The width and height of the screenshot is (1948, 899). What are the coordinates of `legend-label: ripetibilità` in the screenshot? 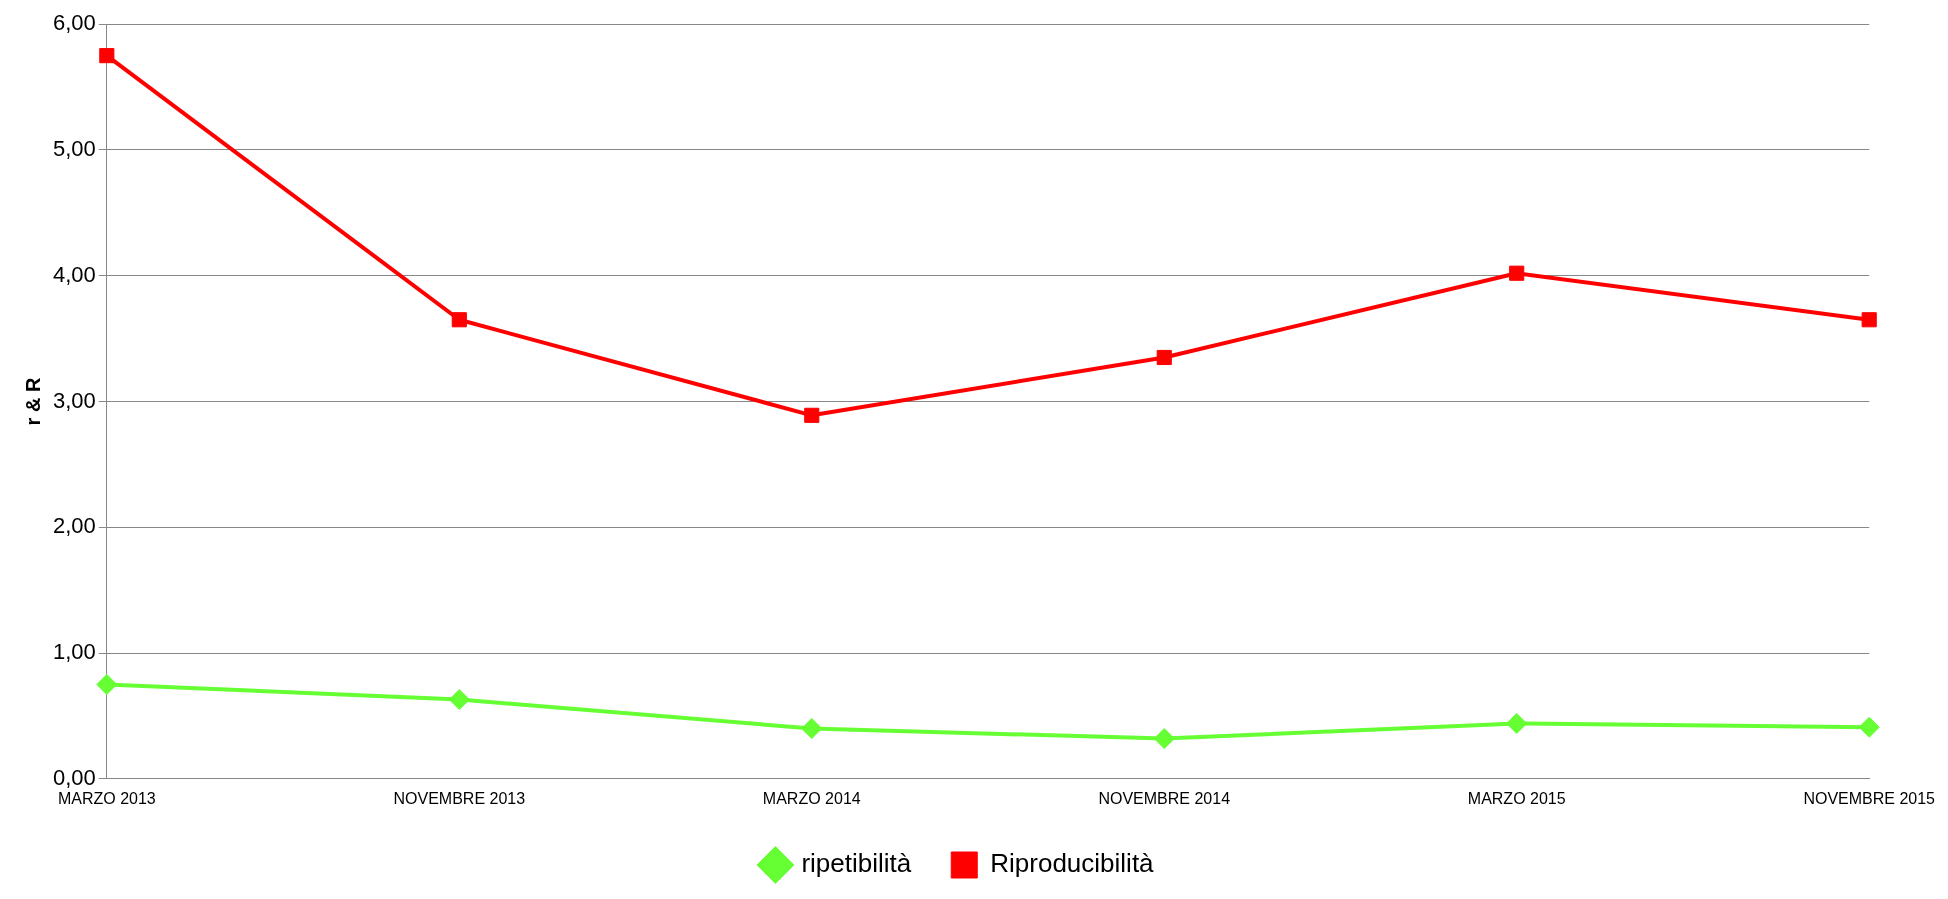 It's located at (856, 863).